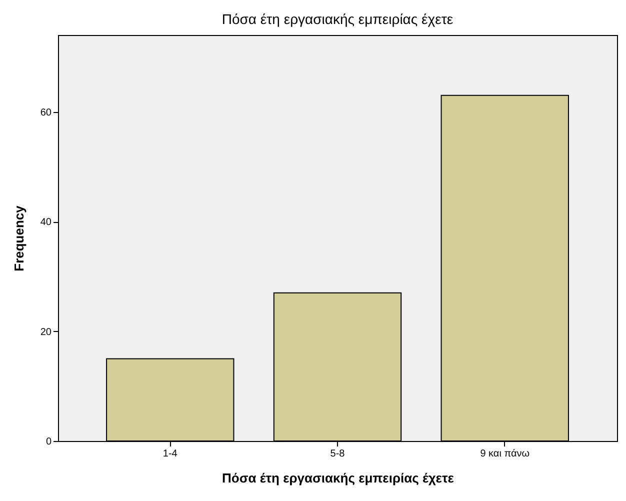 The height and width of the screenshot is (501, 626). I want to click on x-axis-title: Πόσα έτη εργασιακής εμπειρίας έχετε, so click(338, 478).